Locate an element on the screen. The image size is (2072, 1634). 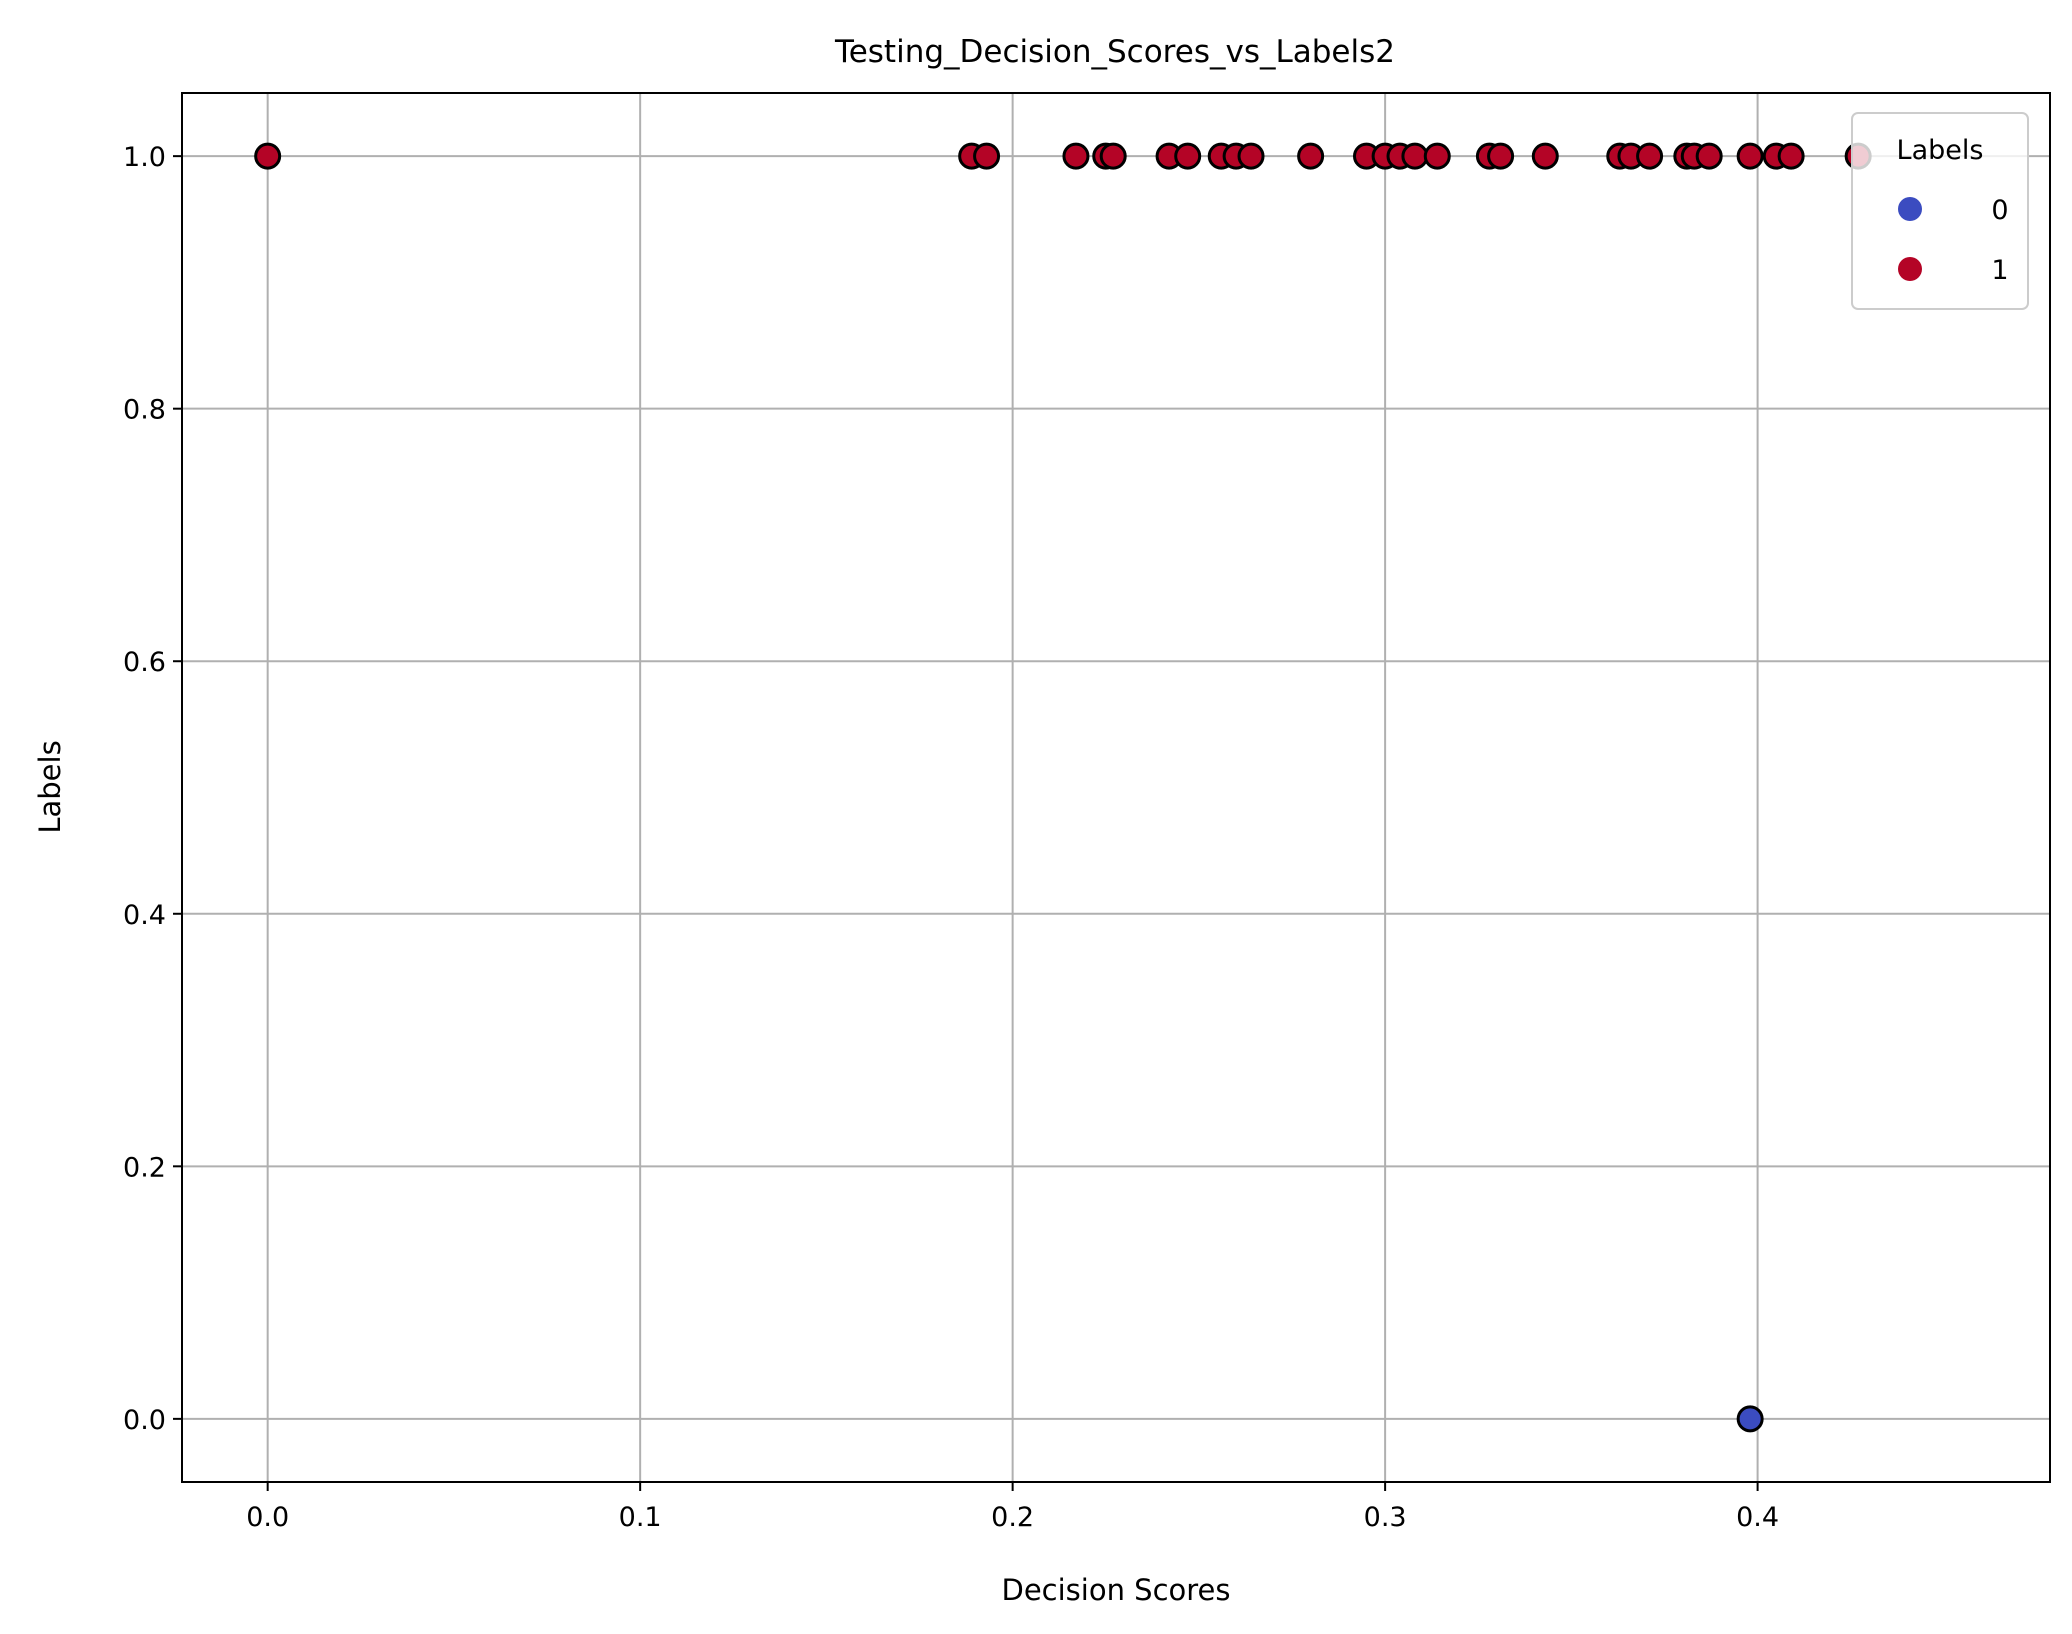
y-tick-label: 0.2 is located at coordinates (144, 1167).